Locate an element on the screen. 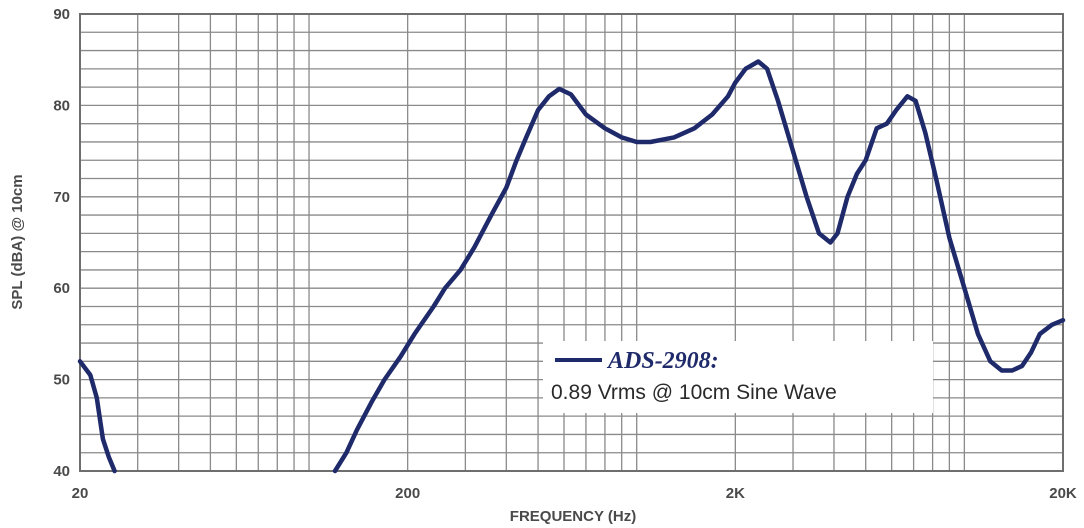 The image size is (1084, 528). series-line is located at coordinates (97, 416).